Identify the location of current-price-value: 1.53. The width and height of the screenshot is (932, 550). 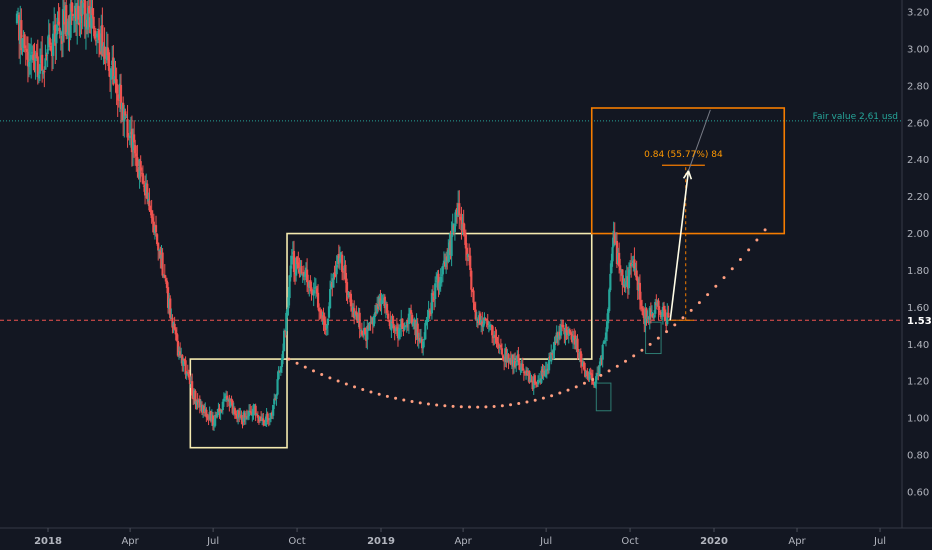
(919, 321).